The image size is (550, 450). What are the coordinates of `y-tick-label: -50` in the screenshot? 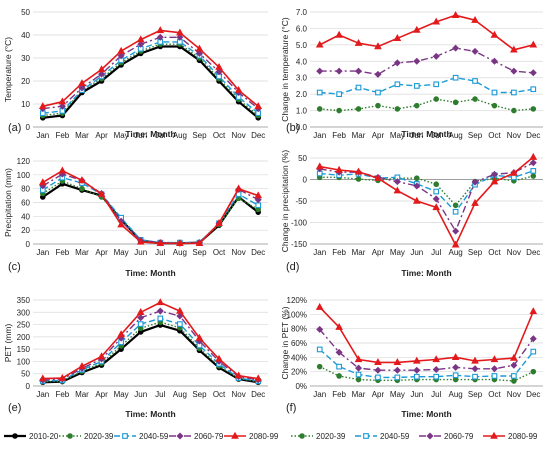 It's located at (301, 201).